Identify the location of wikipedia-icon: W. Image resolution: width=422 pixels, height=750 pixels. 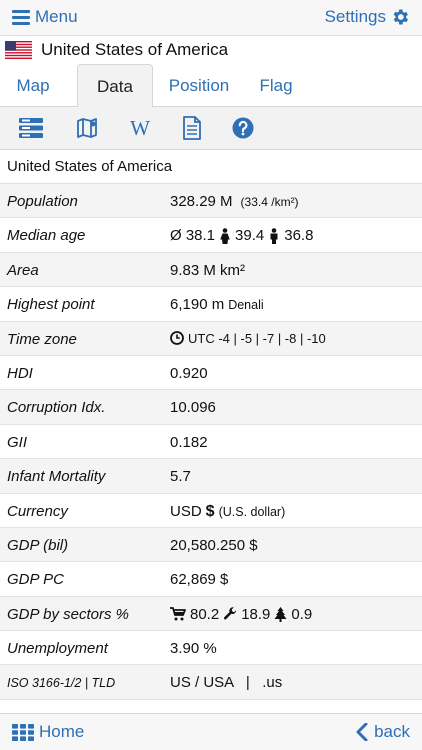
(140, 128).